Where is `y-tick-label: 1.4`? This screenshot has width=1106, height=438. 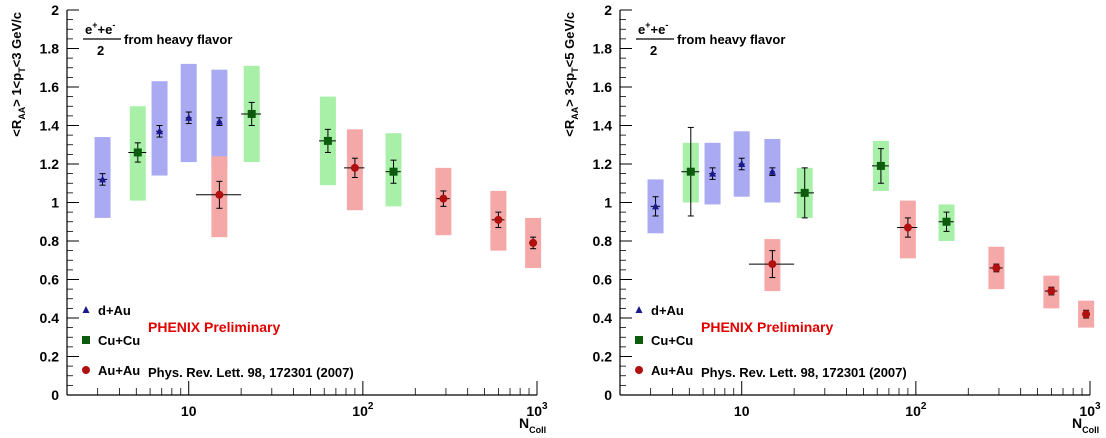 y-tick-label: 1.4 is located at coordinates (50, 126).